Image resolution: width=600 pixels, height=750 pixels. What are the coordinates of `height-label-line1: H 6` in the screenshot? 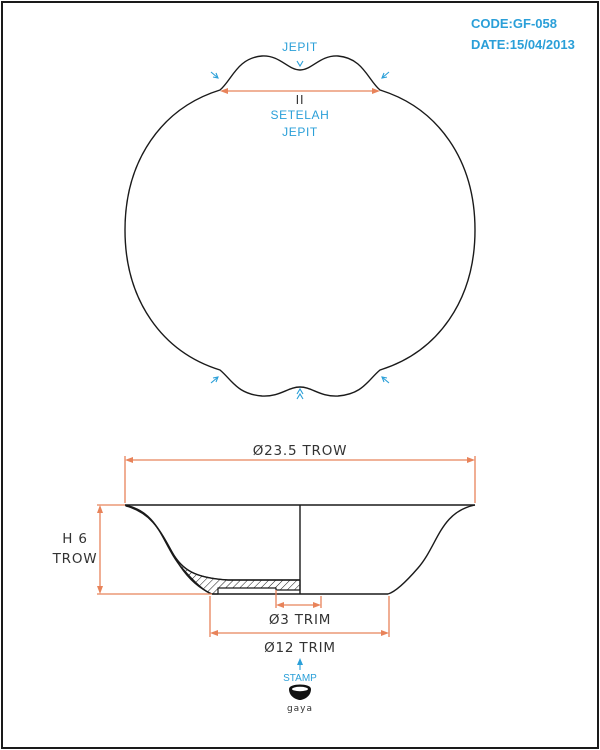 It's located at (74, 539).